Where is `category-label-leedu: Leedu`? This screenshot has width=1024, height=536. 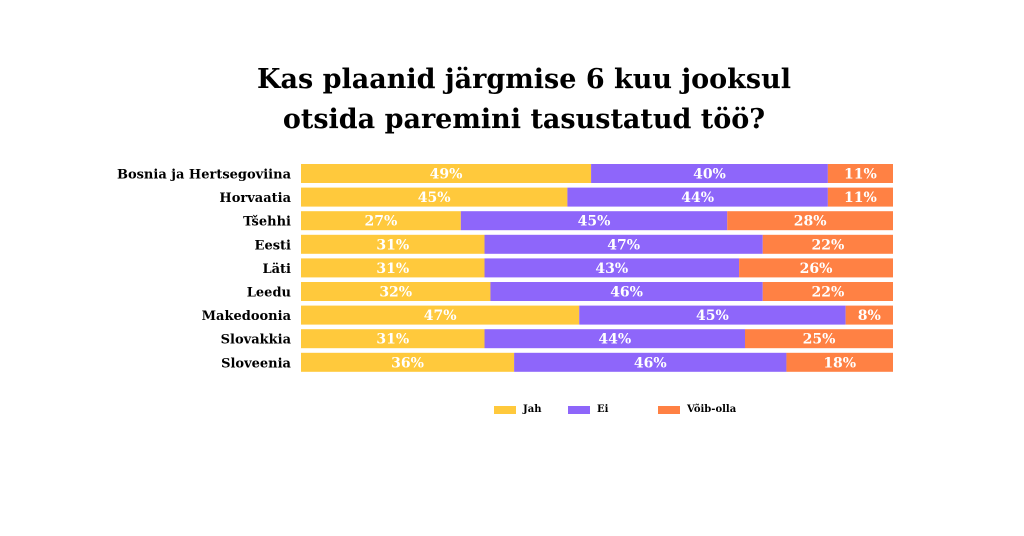 category-label-leedu: Leedu is located at coordinates (269, 293).